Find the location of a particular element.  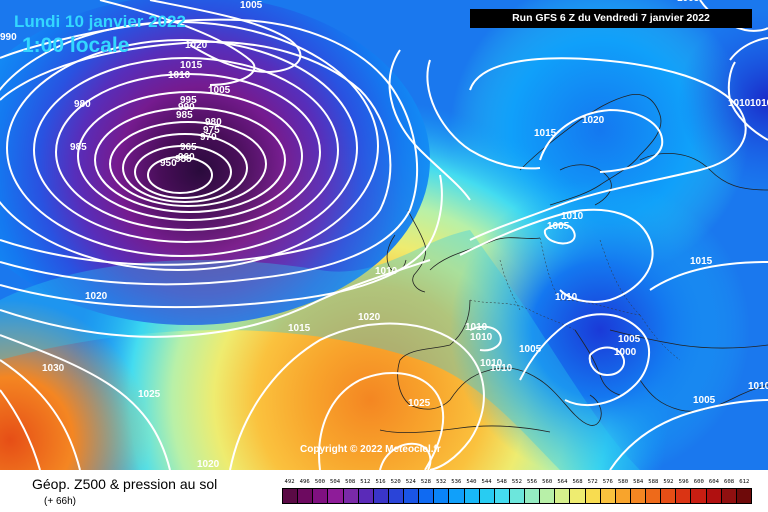

forecast-date: Lundi 10 janvier 2022 is located at coordinates (100, 21).